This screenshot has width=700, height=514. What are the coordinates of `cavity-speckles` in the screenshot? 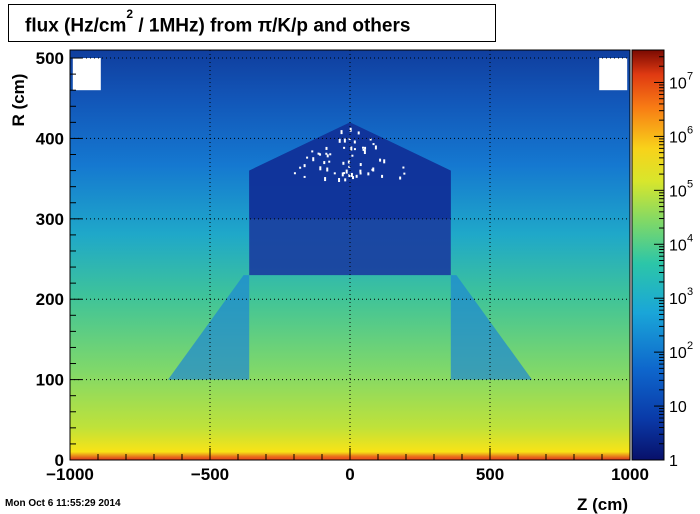 It's located at (349, 155).